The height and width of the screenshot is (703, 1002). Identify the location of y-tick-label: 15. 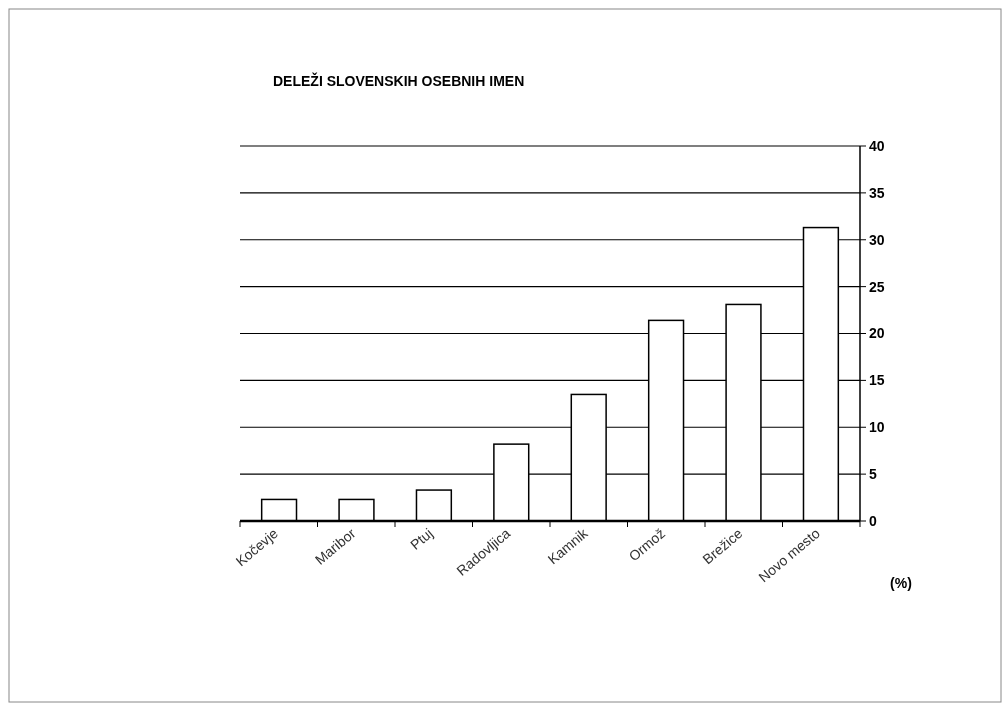
(877, 380).